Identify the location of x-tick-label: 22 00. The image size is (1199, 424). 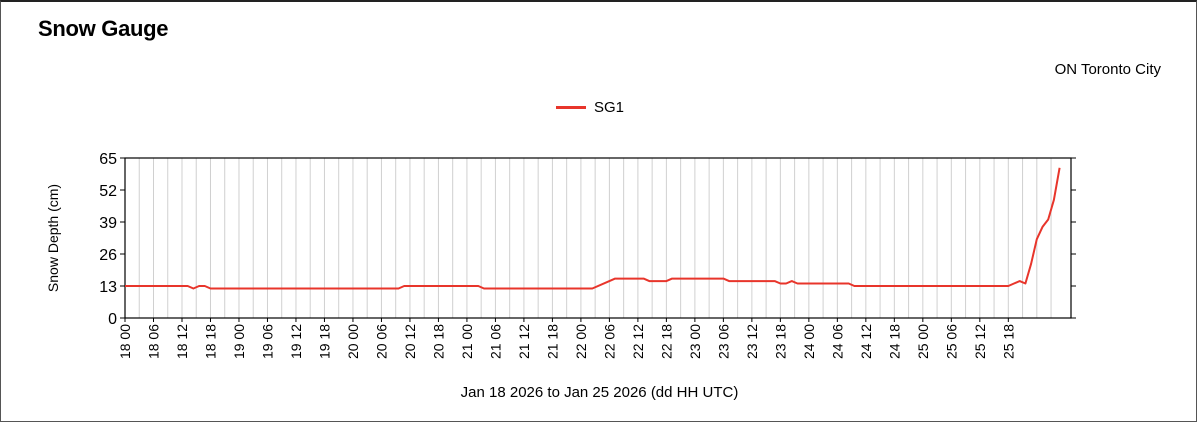
(581, 341).